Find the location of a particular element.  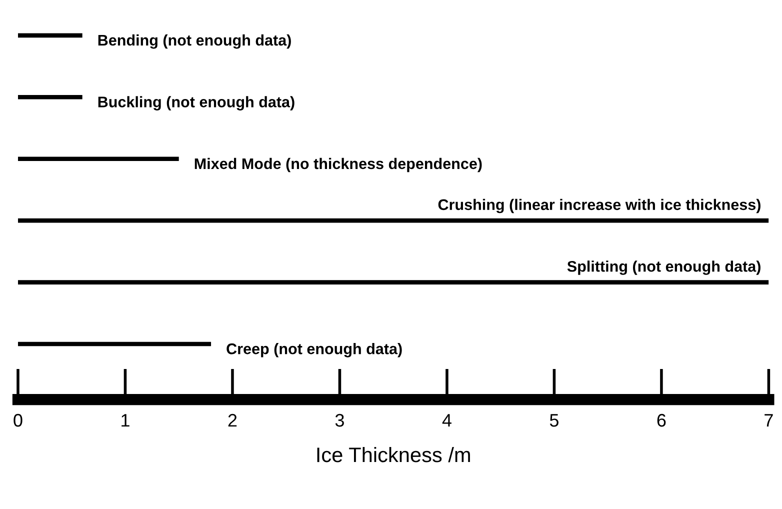

x-tick-label: 1 is located at coordinates (126, 420).